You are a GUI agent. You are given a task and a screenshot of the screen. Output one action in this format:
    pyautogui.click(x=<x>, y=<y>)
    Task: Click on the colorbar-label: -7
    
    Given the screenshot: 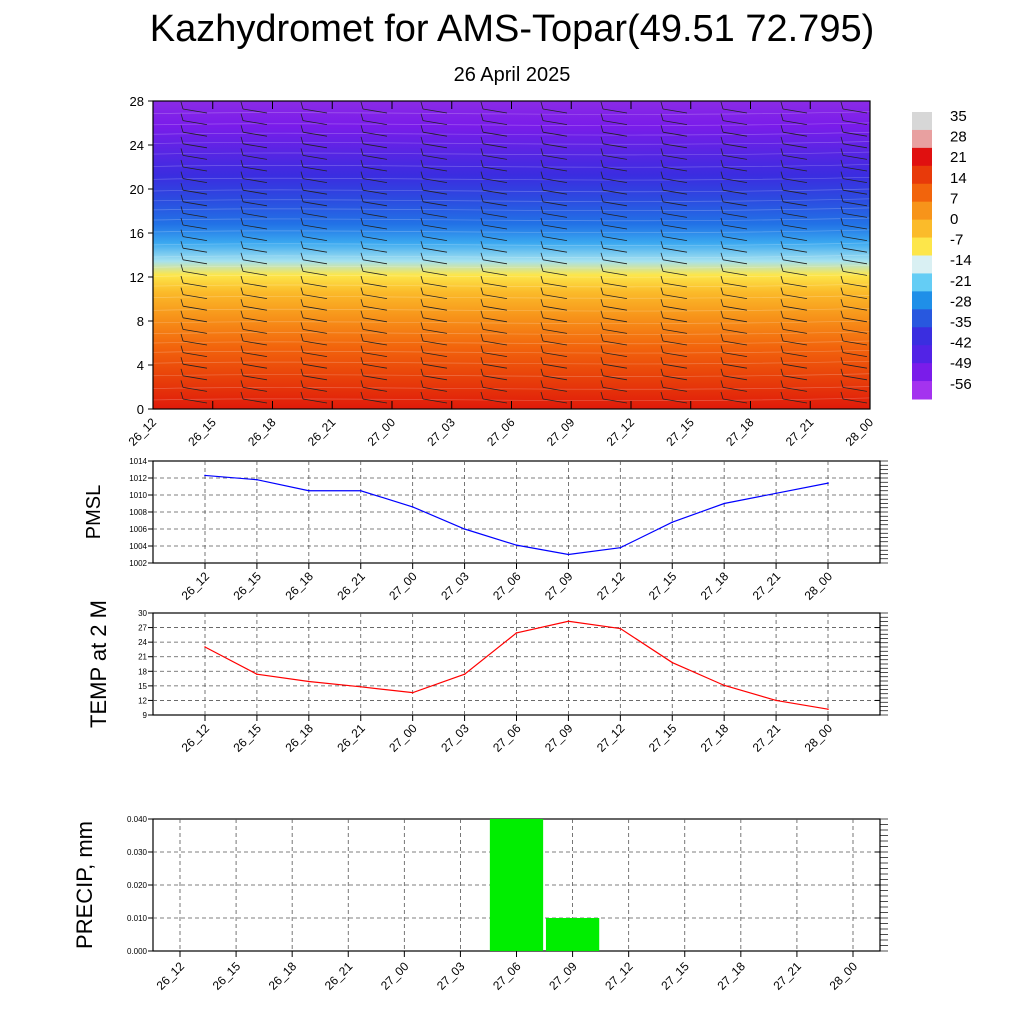 What is the action you would take?
    pyautogui.click(x=956, y=240)
    